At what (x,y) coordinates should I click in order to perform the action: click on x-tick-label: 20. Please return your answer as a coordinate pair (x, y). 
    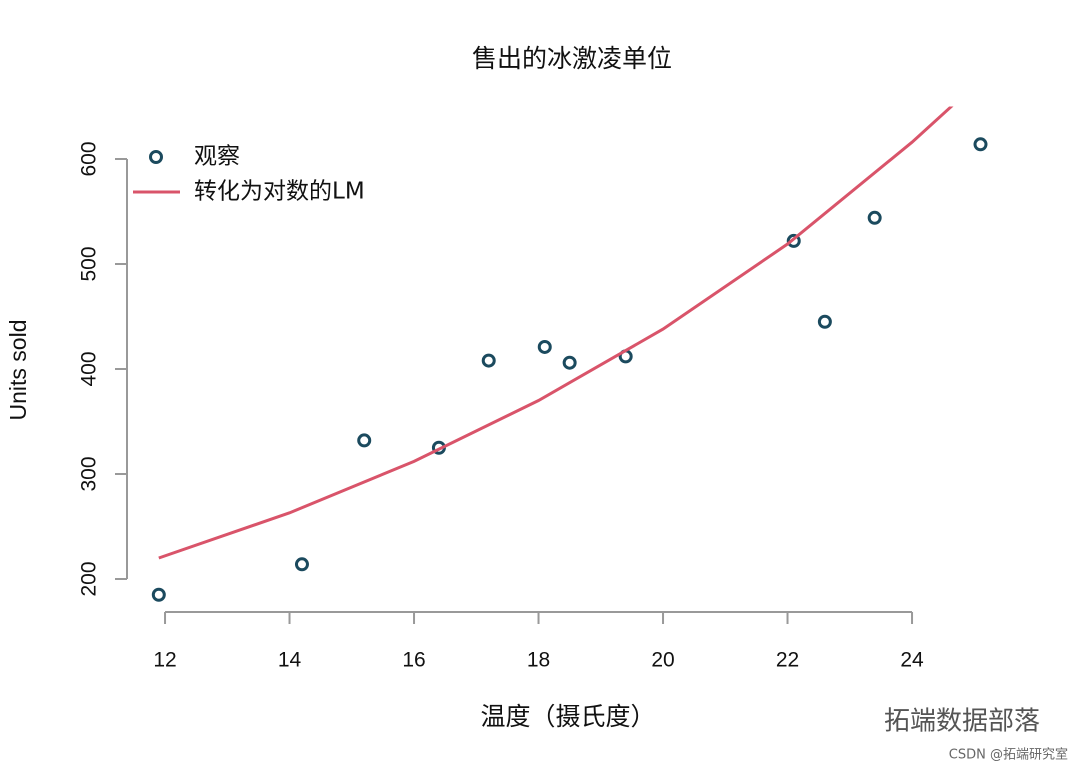
    Looking at the image, I should click on (662, 660).